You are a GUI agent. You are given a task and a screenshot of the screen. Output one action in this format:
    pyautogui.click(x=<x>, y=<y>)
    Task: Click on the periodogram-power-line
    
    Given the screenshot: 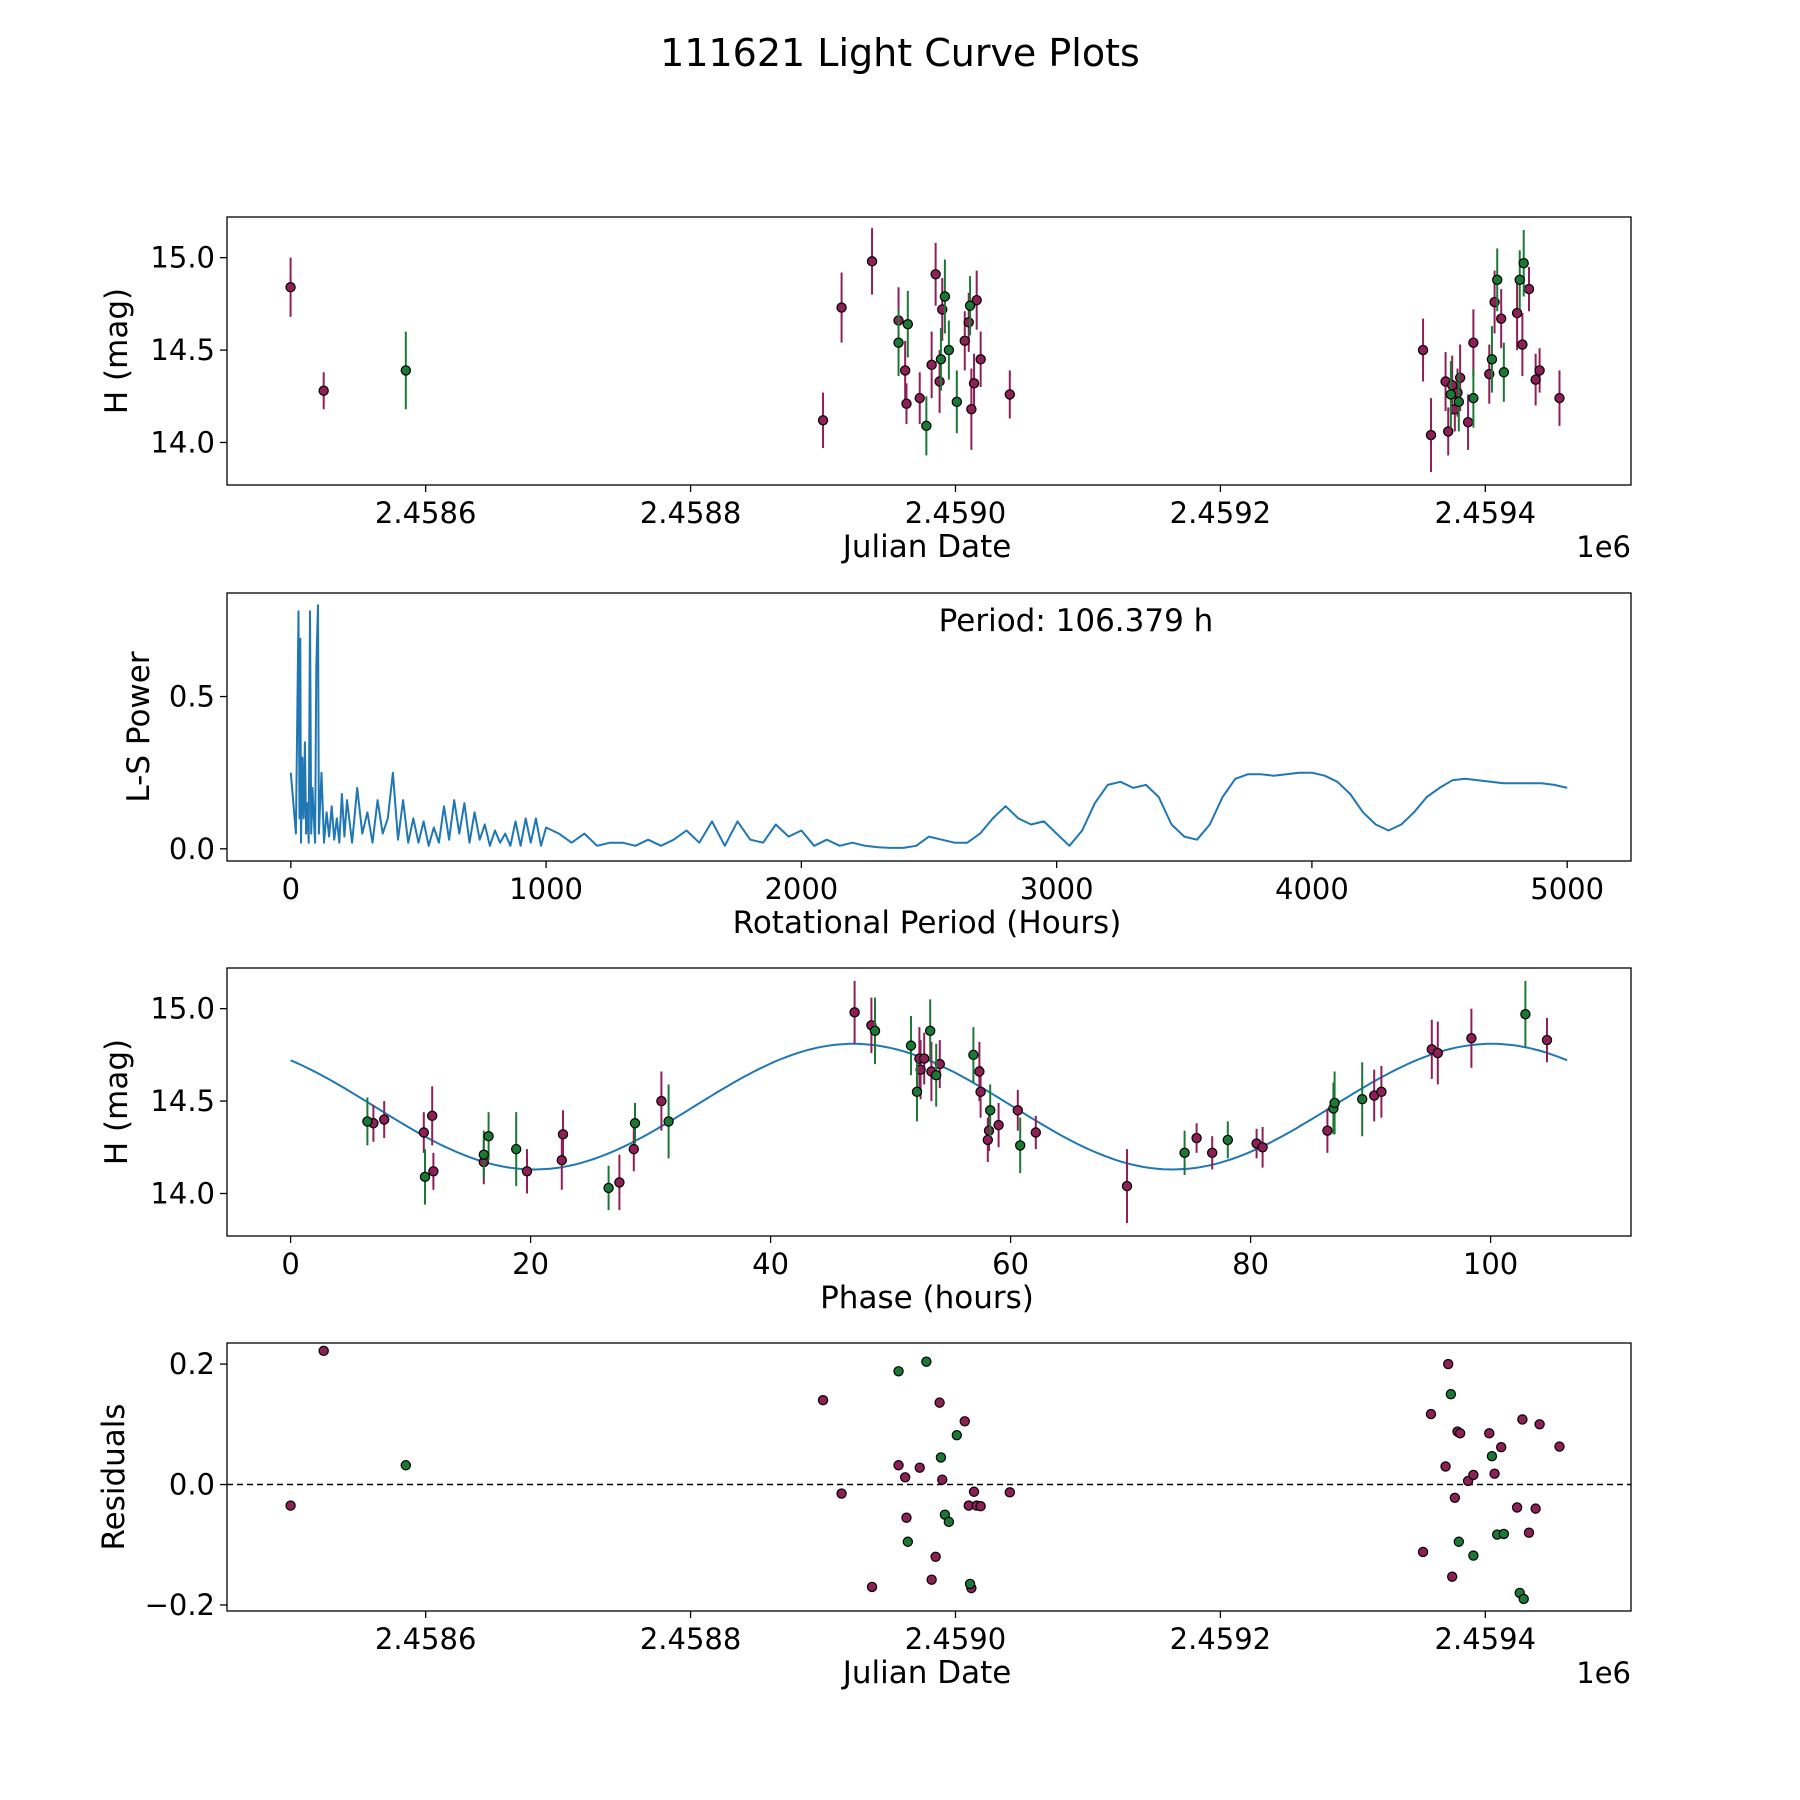 What is the action you would take?
    pyautogui.click(x=928, y=726)
    